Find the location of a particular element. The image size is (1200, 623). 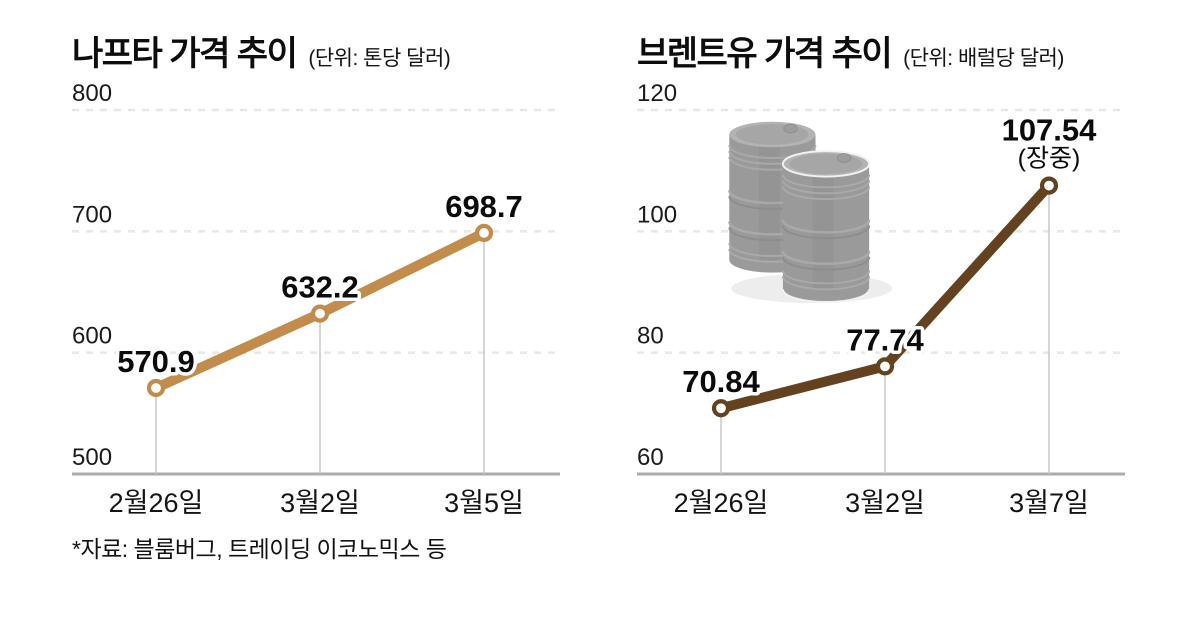

source-note: *자료: 블룸버그, 트레이딩 이코노믹스 등 is located at coordinates (259, 549).